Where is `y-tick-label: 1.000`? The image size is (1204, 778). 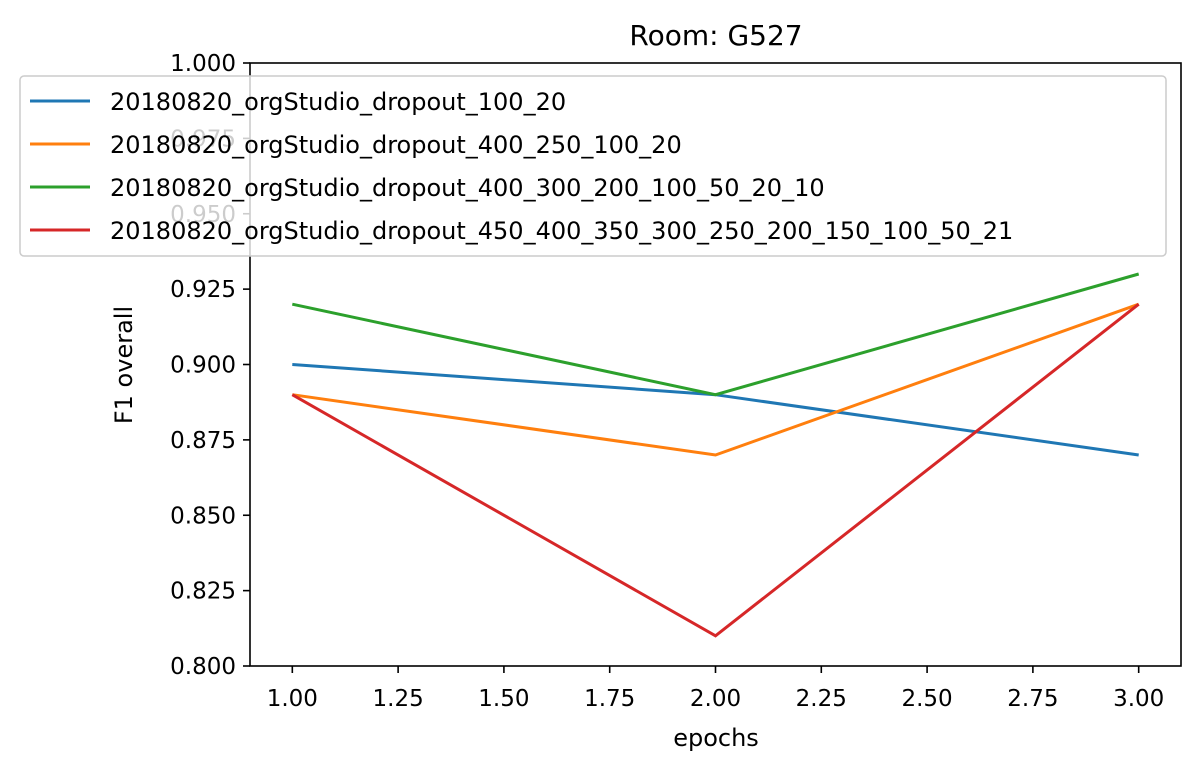 y-tick-label: 1.000 is located at coordinates (203, 64).